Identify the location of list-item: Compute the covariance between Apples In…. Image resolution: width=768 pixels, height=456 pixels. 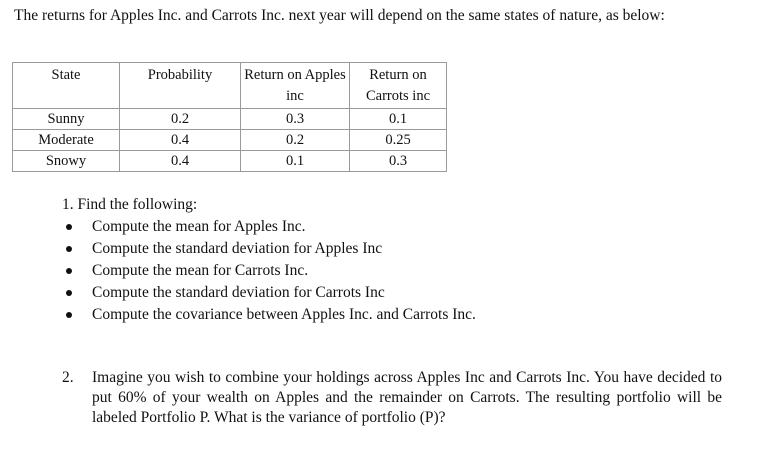
(269, 315).